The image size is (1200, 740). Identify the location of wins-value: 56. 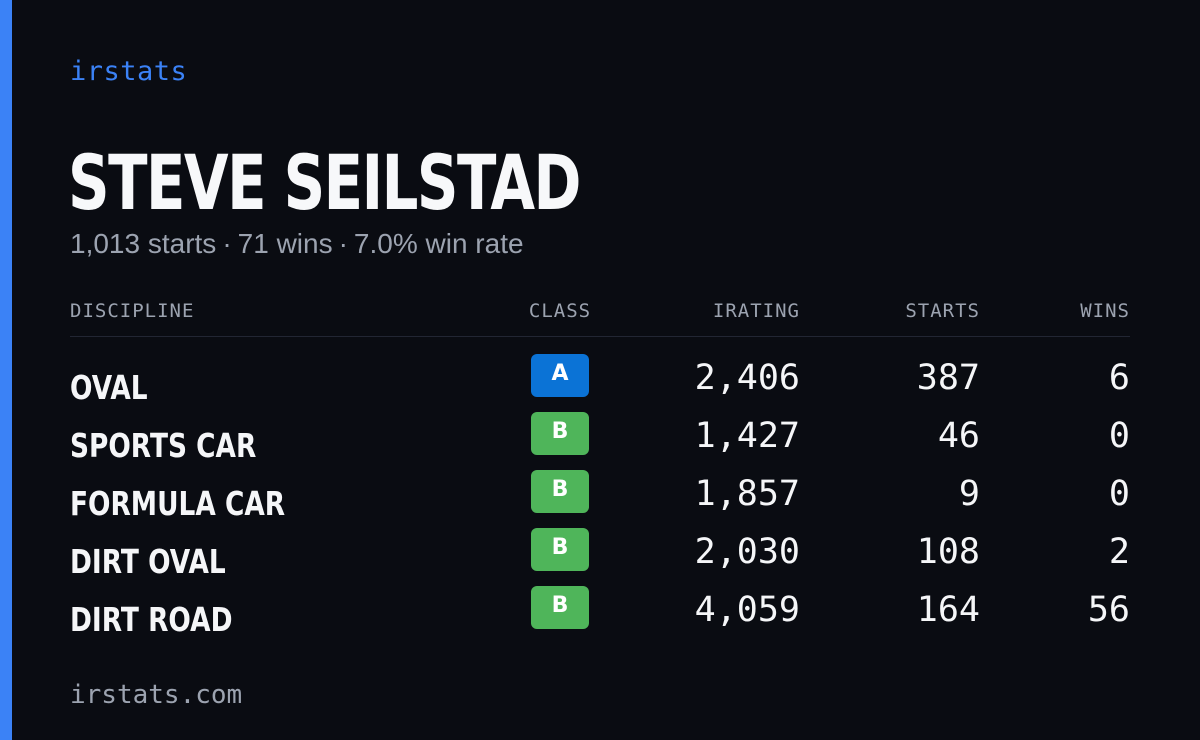
(1108, 610).